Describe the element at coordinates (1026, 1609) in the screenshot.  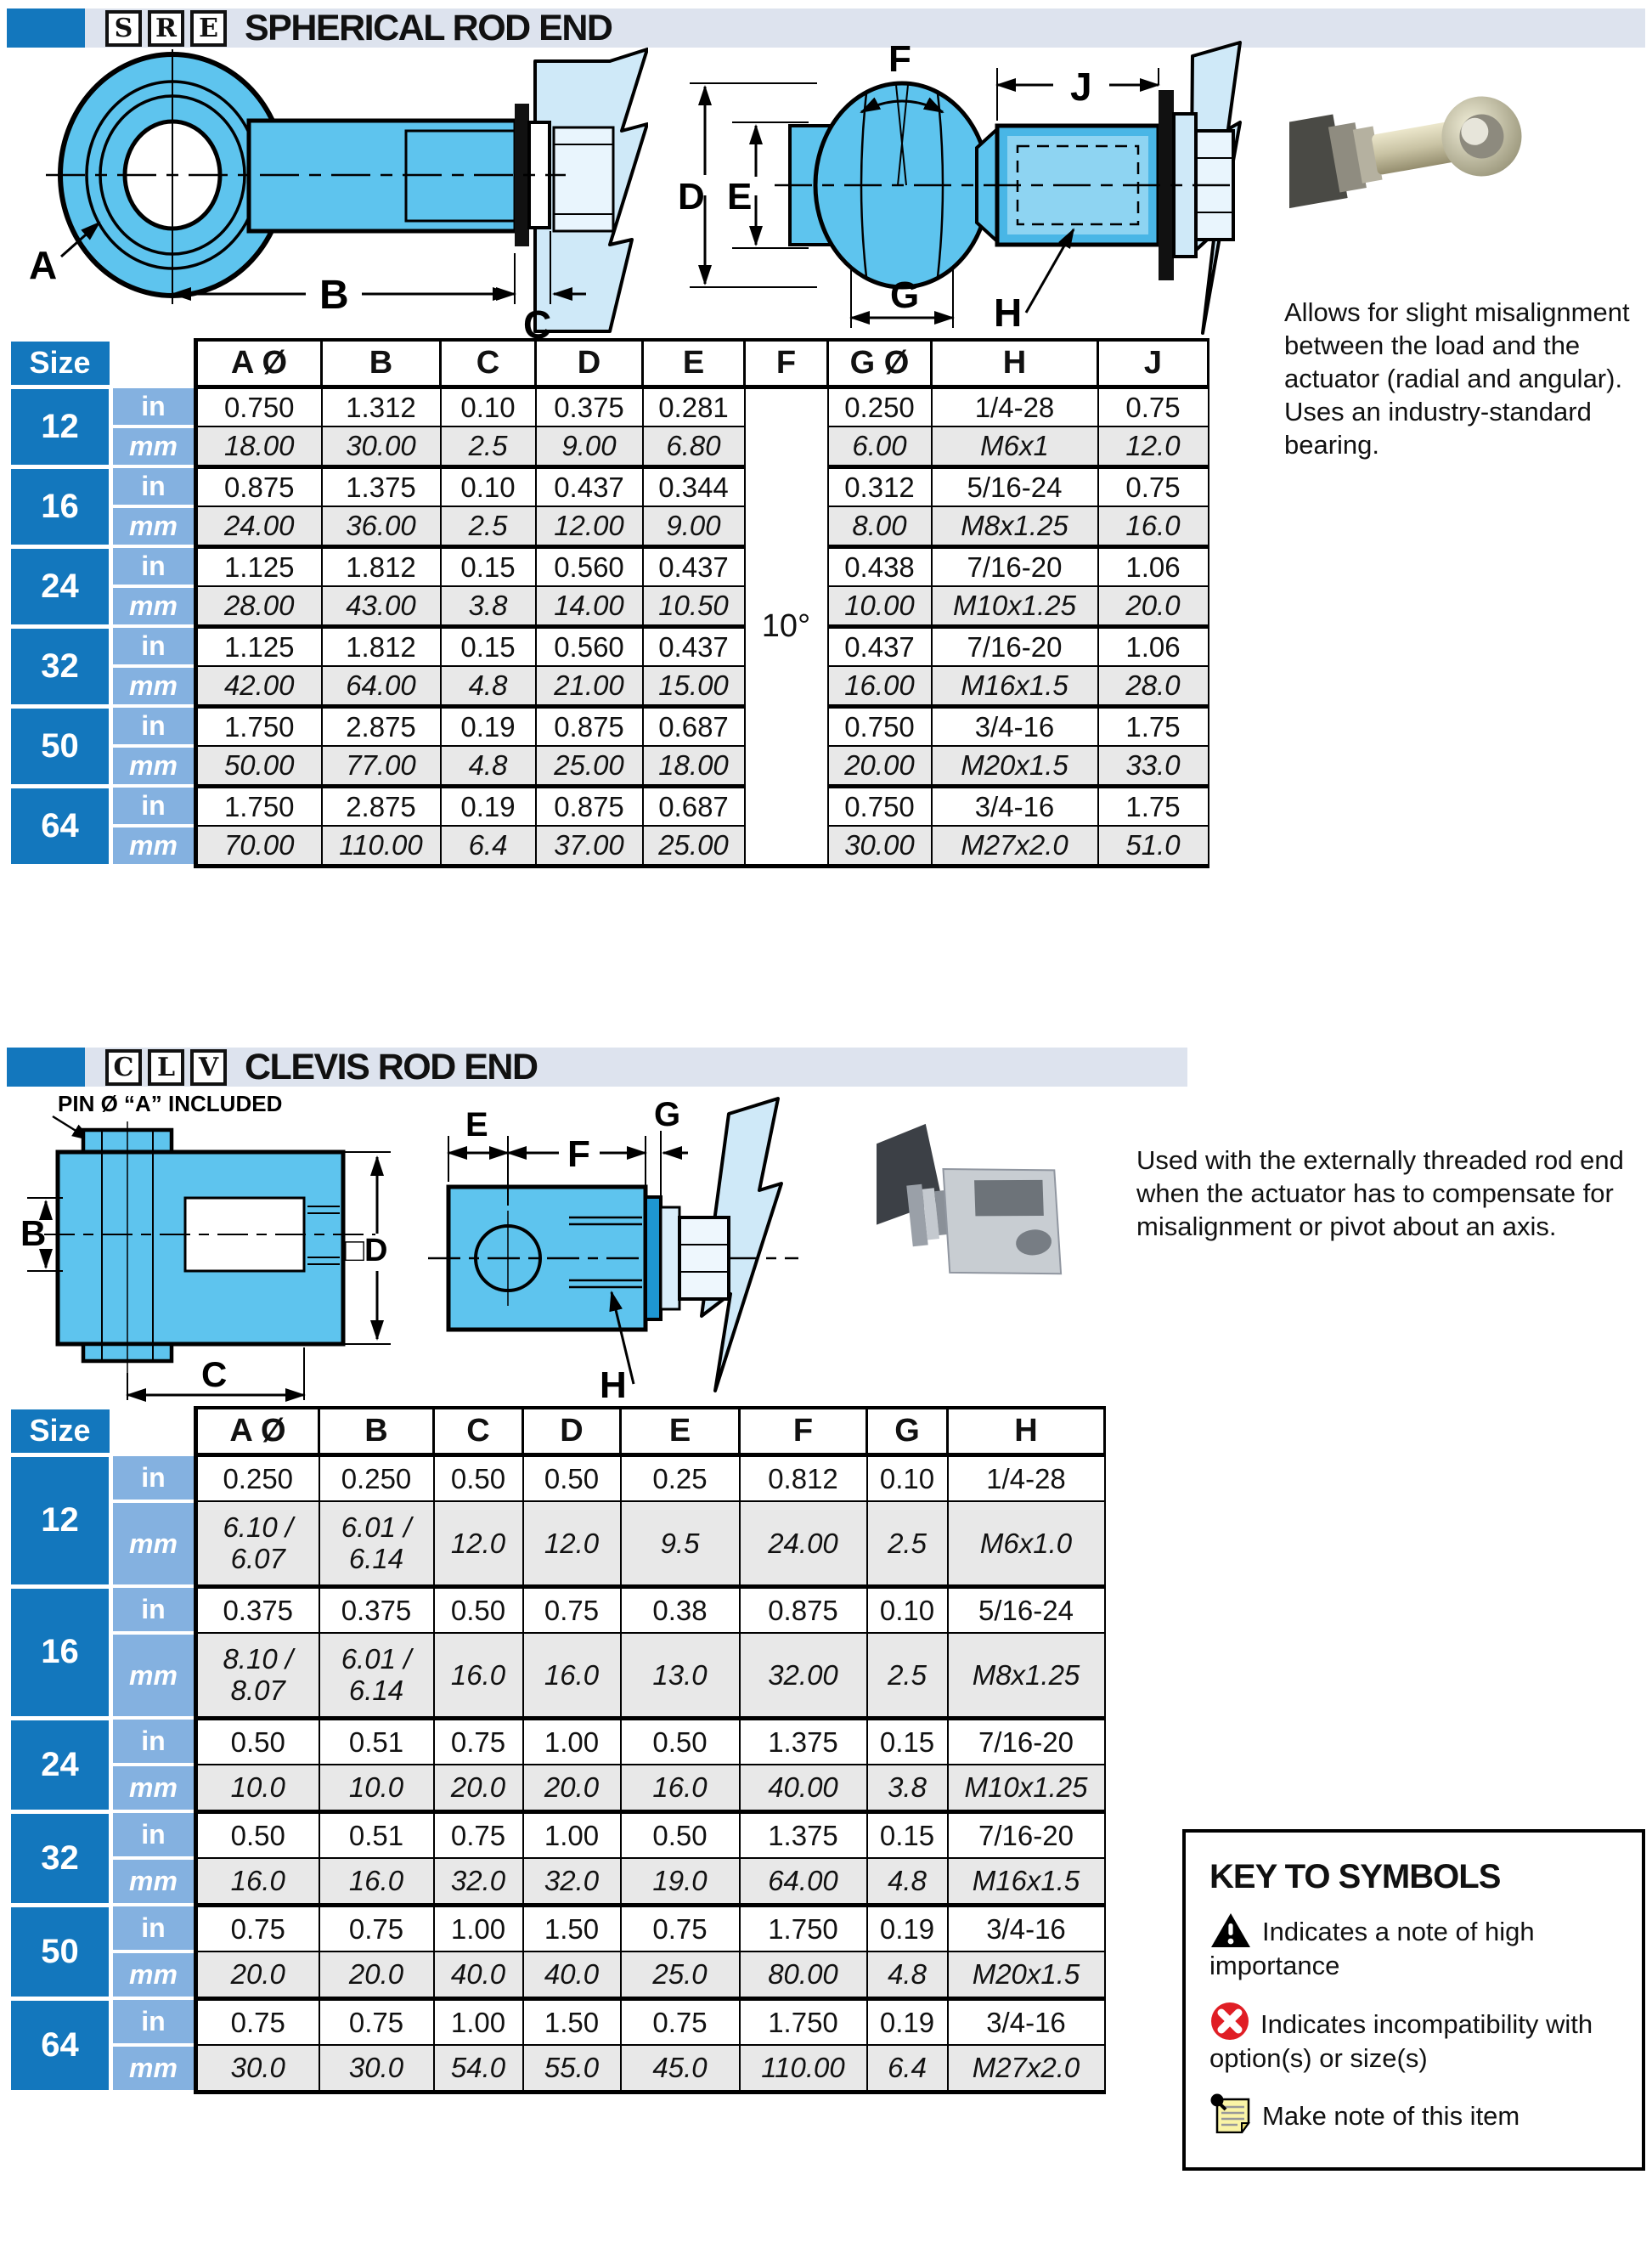
I see `value-cell: 5/16-24` at that location.